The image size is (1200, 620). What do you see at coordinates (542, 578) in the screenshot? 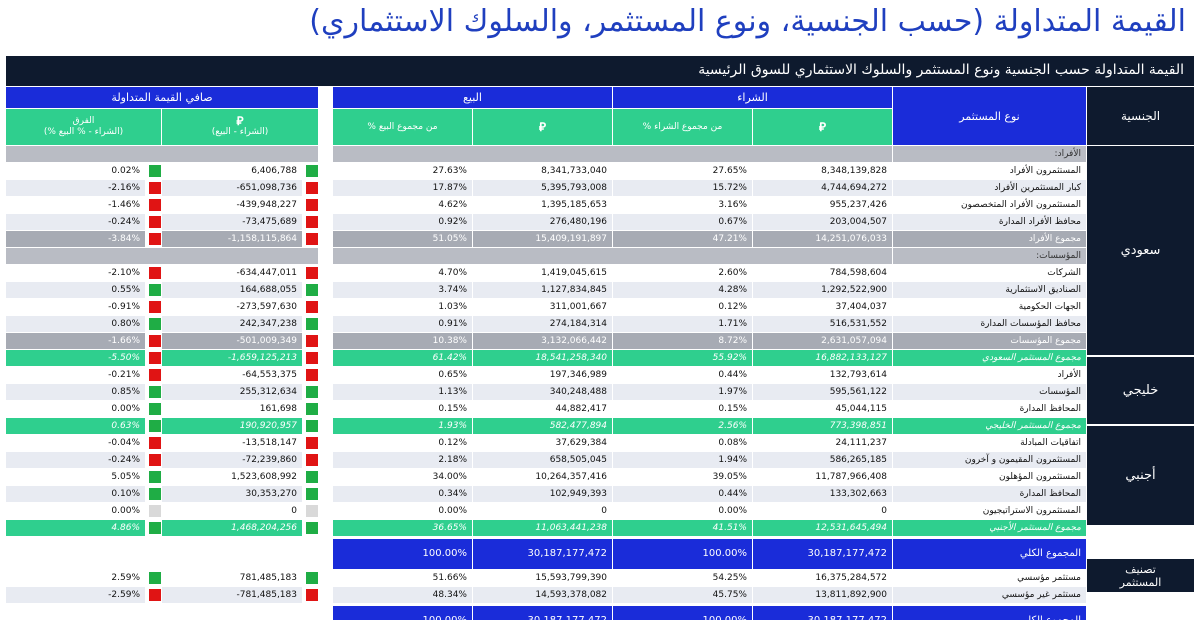
I see `sell-value: 15,593,799,390` at bounding box center [542, 578].